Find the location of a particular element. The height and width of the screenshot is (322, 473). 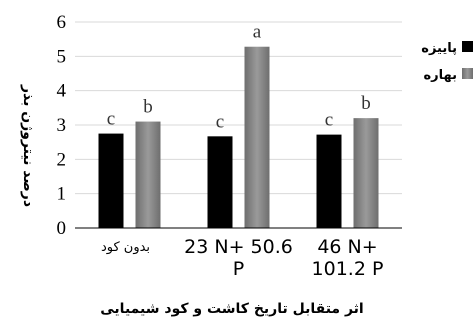

x-category-label: 46 N+ is located at coordinates (347, 247).